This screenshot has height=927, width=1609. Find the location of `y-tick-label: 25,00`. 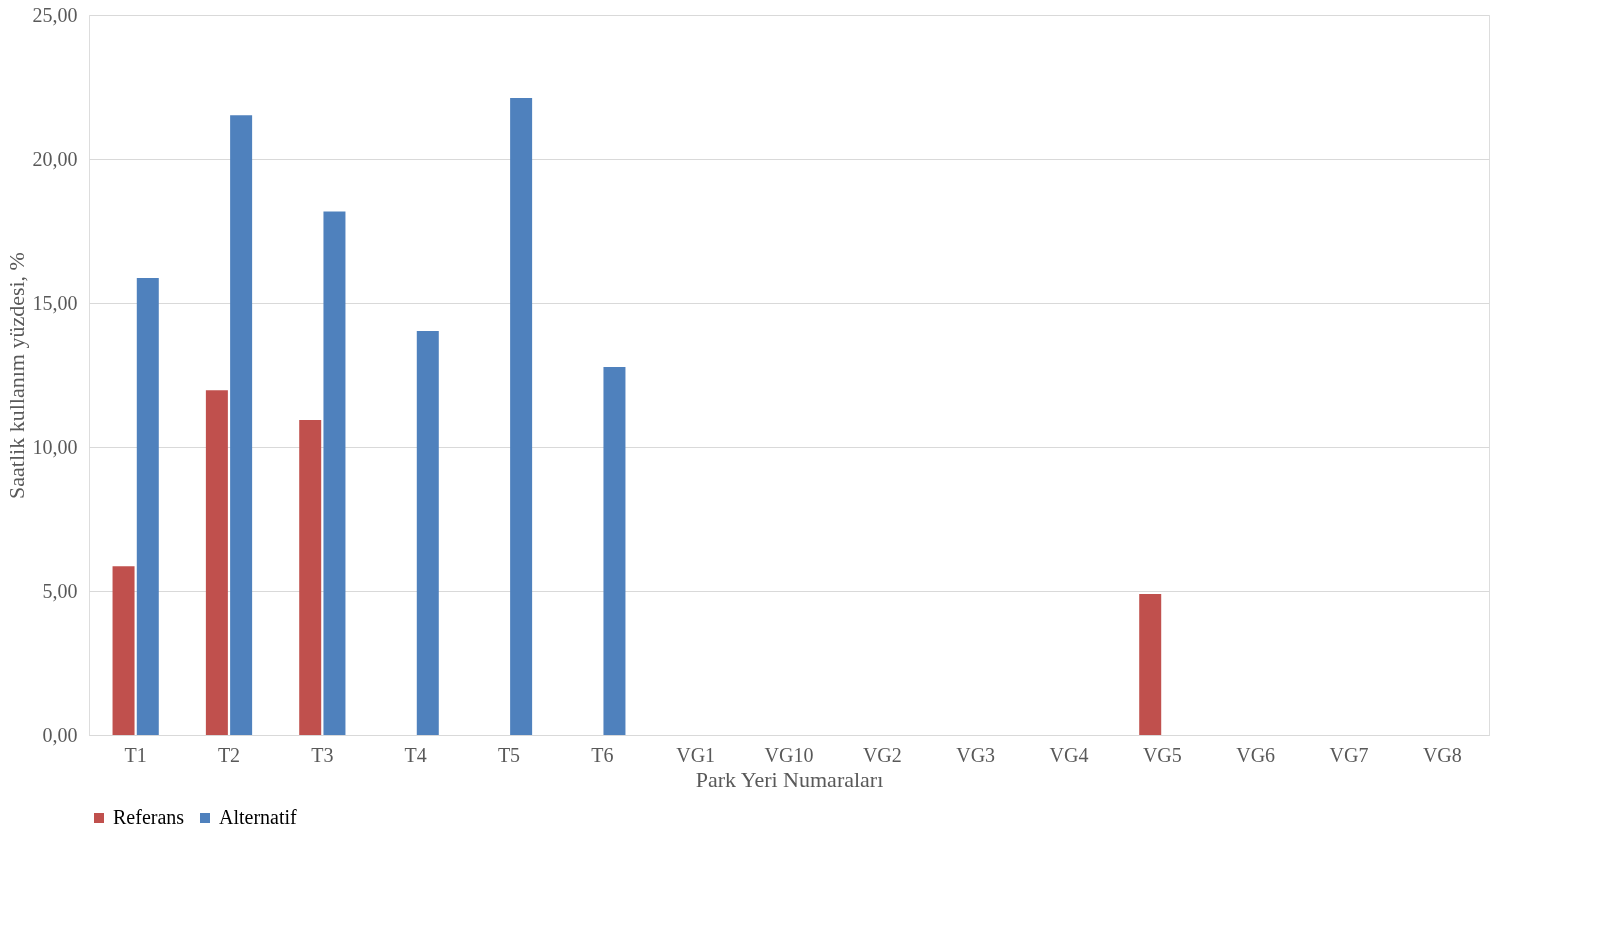

y-tick-label: 25,00 is located at coordinates (55, 14).